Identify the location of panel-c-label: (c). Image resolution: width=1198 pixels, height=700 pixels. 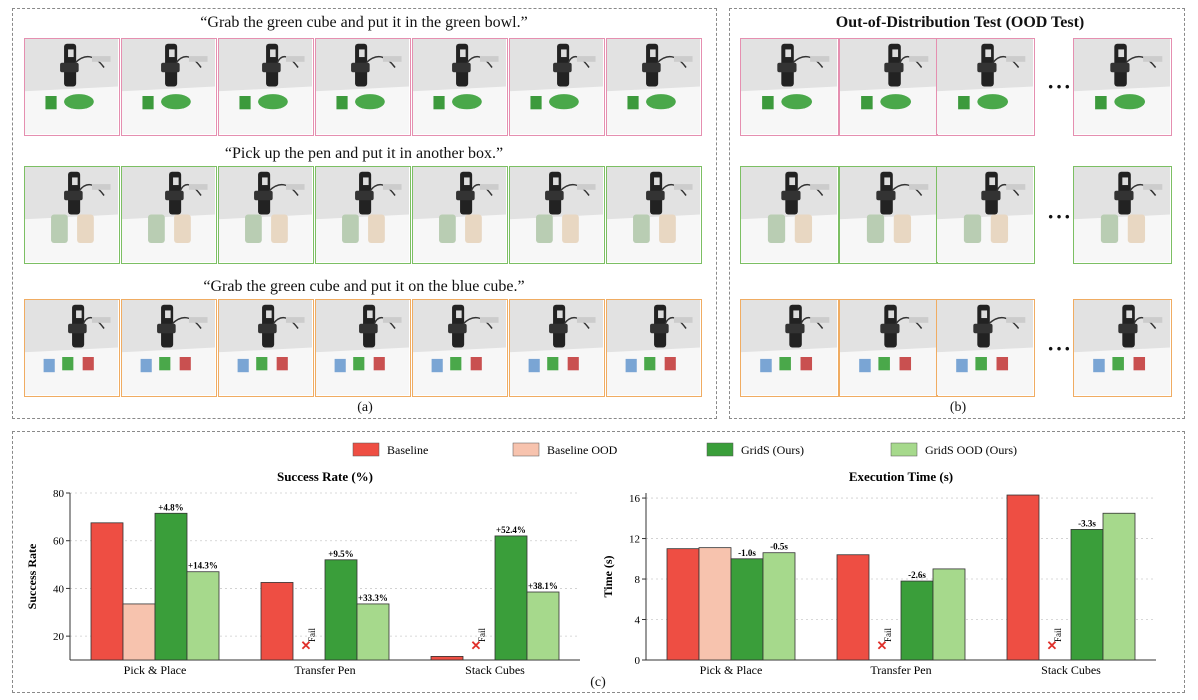
(598, 682).